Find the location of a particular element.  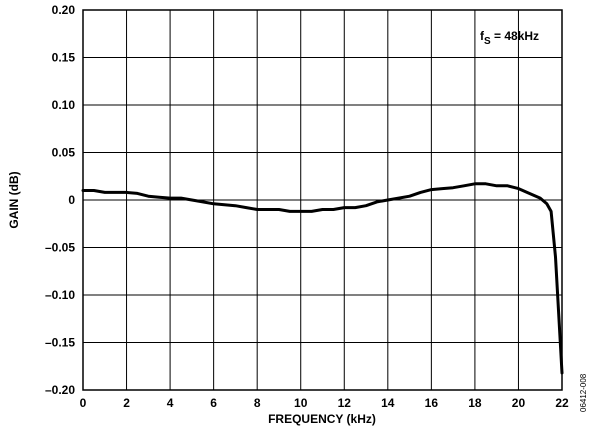

x-tick-label: 6 is located at coordinates (213, 403).